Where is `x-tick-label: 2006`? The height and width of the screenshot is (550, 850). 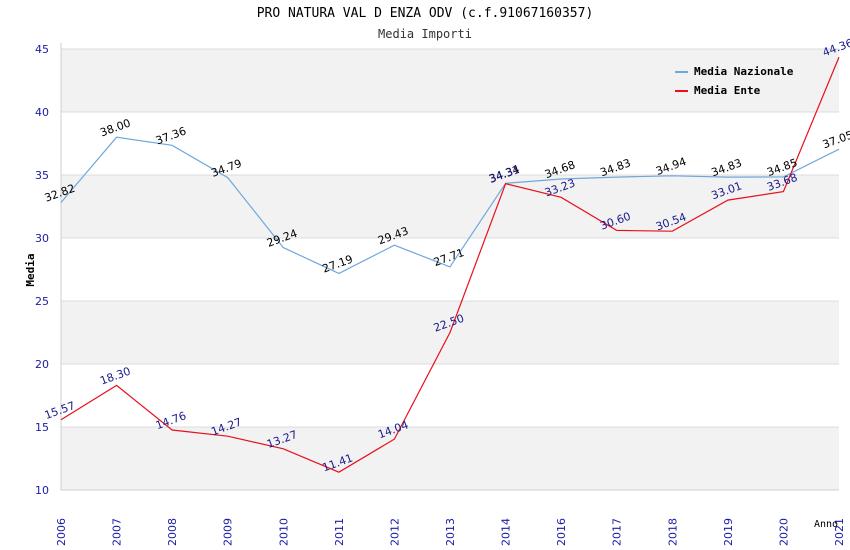
x-tick-label: 2006 is located at coordinates (61, 532).